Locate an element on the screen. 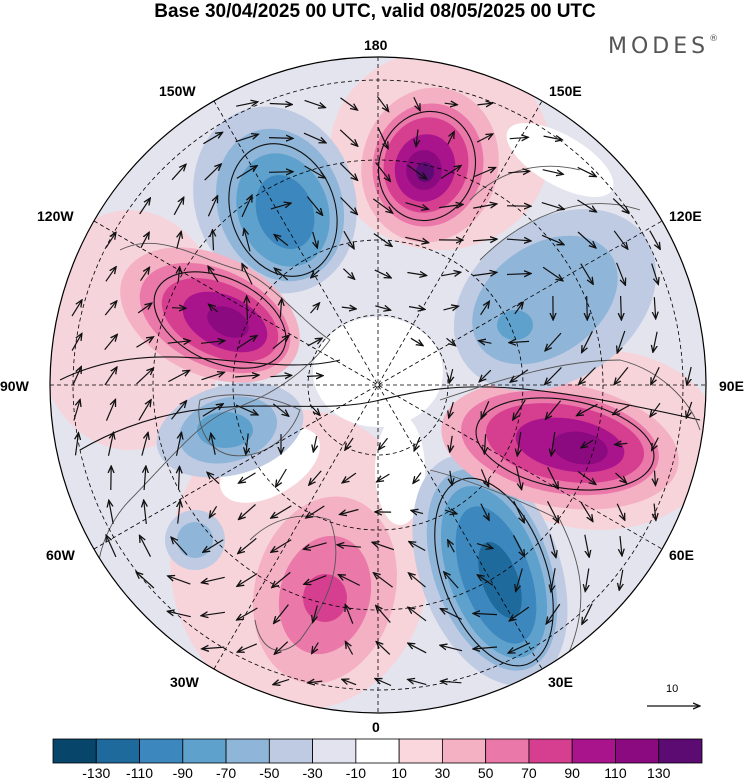 The height and width of the screenshot is (783, 750). lon-label-150e: 150E is located at coordinates (565, 91).